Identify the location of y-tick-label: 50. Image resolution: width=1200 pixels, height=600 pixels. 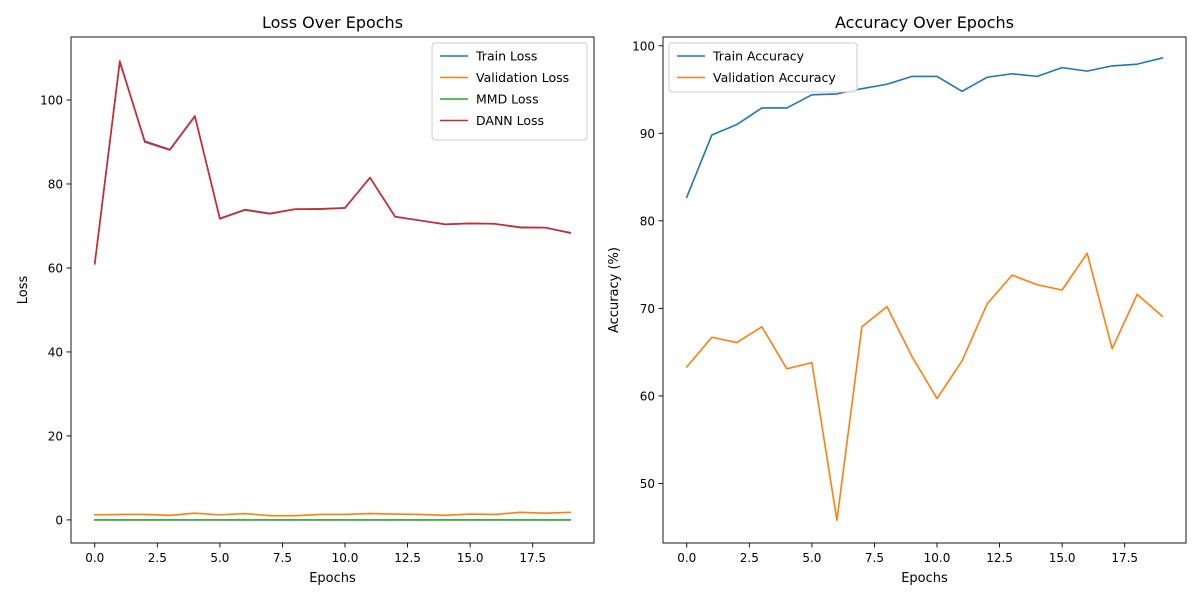
(647, 484).